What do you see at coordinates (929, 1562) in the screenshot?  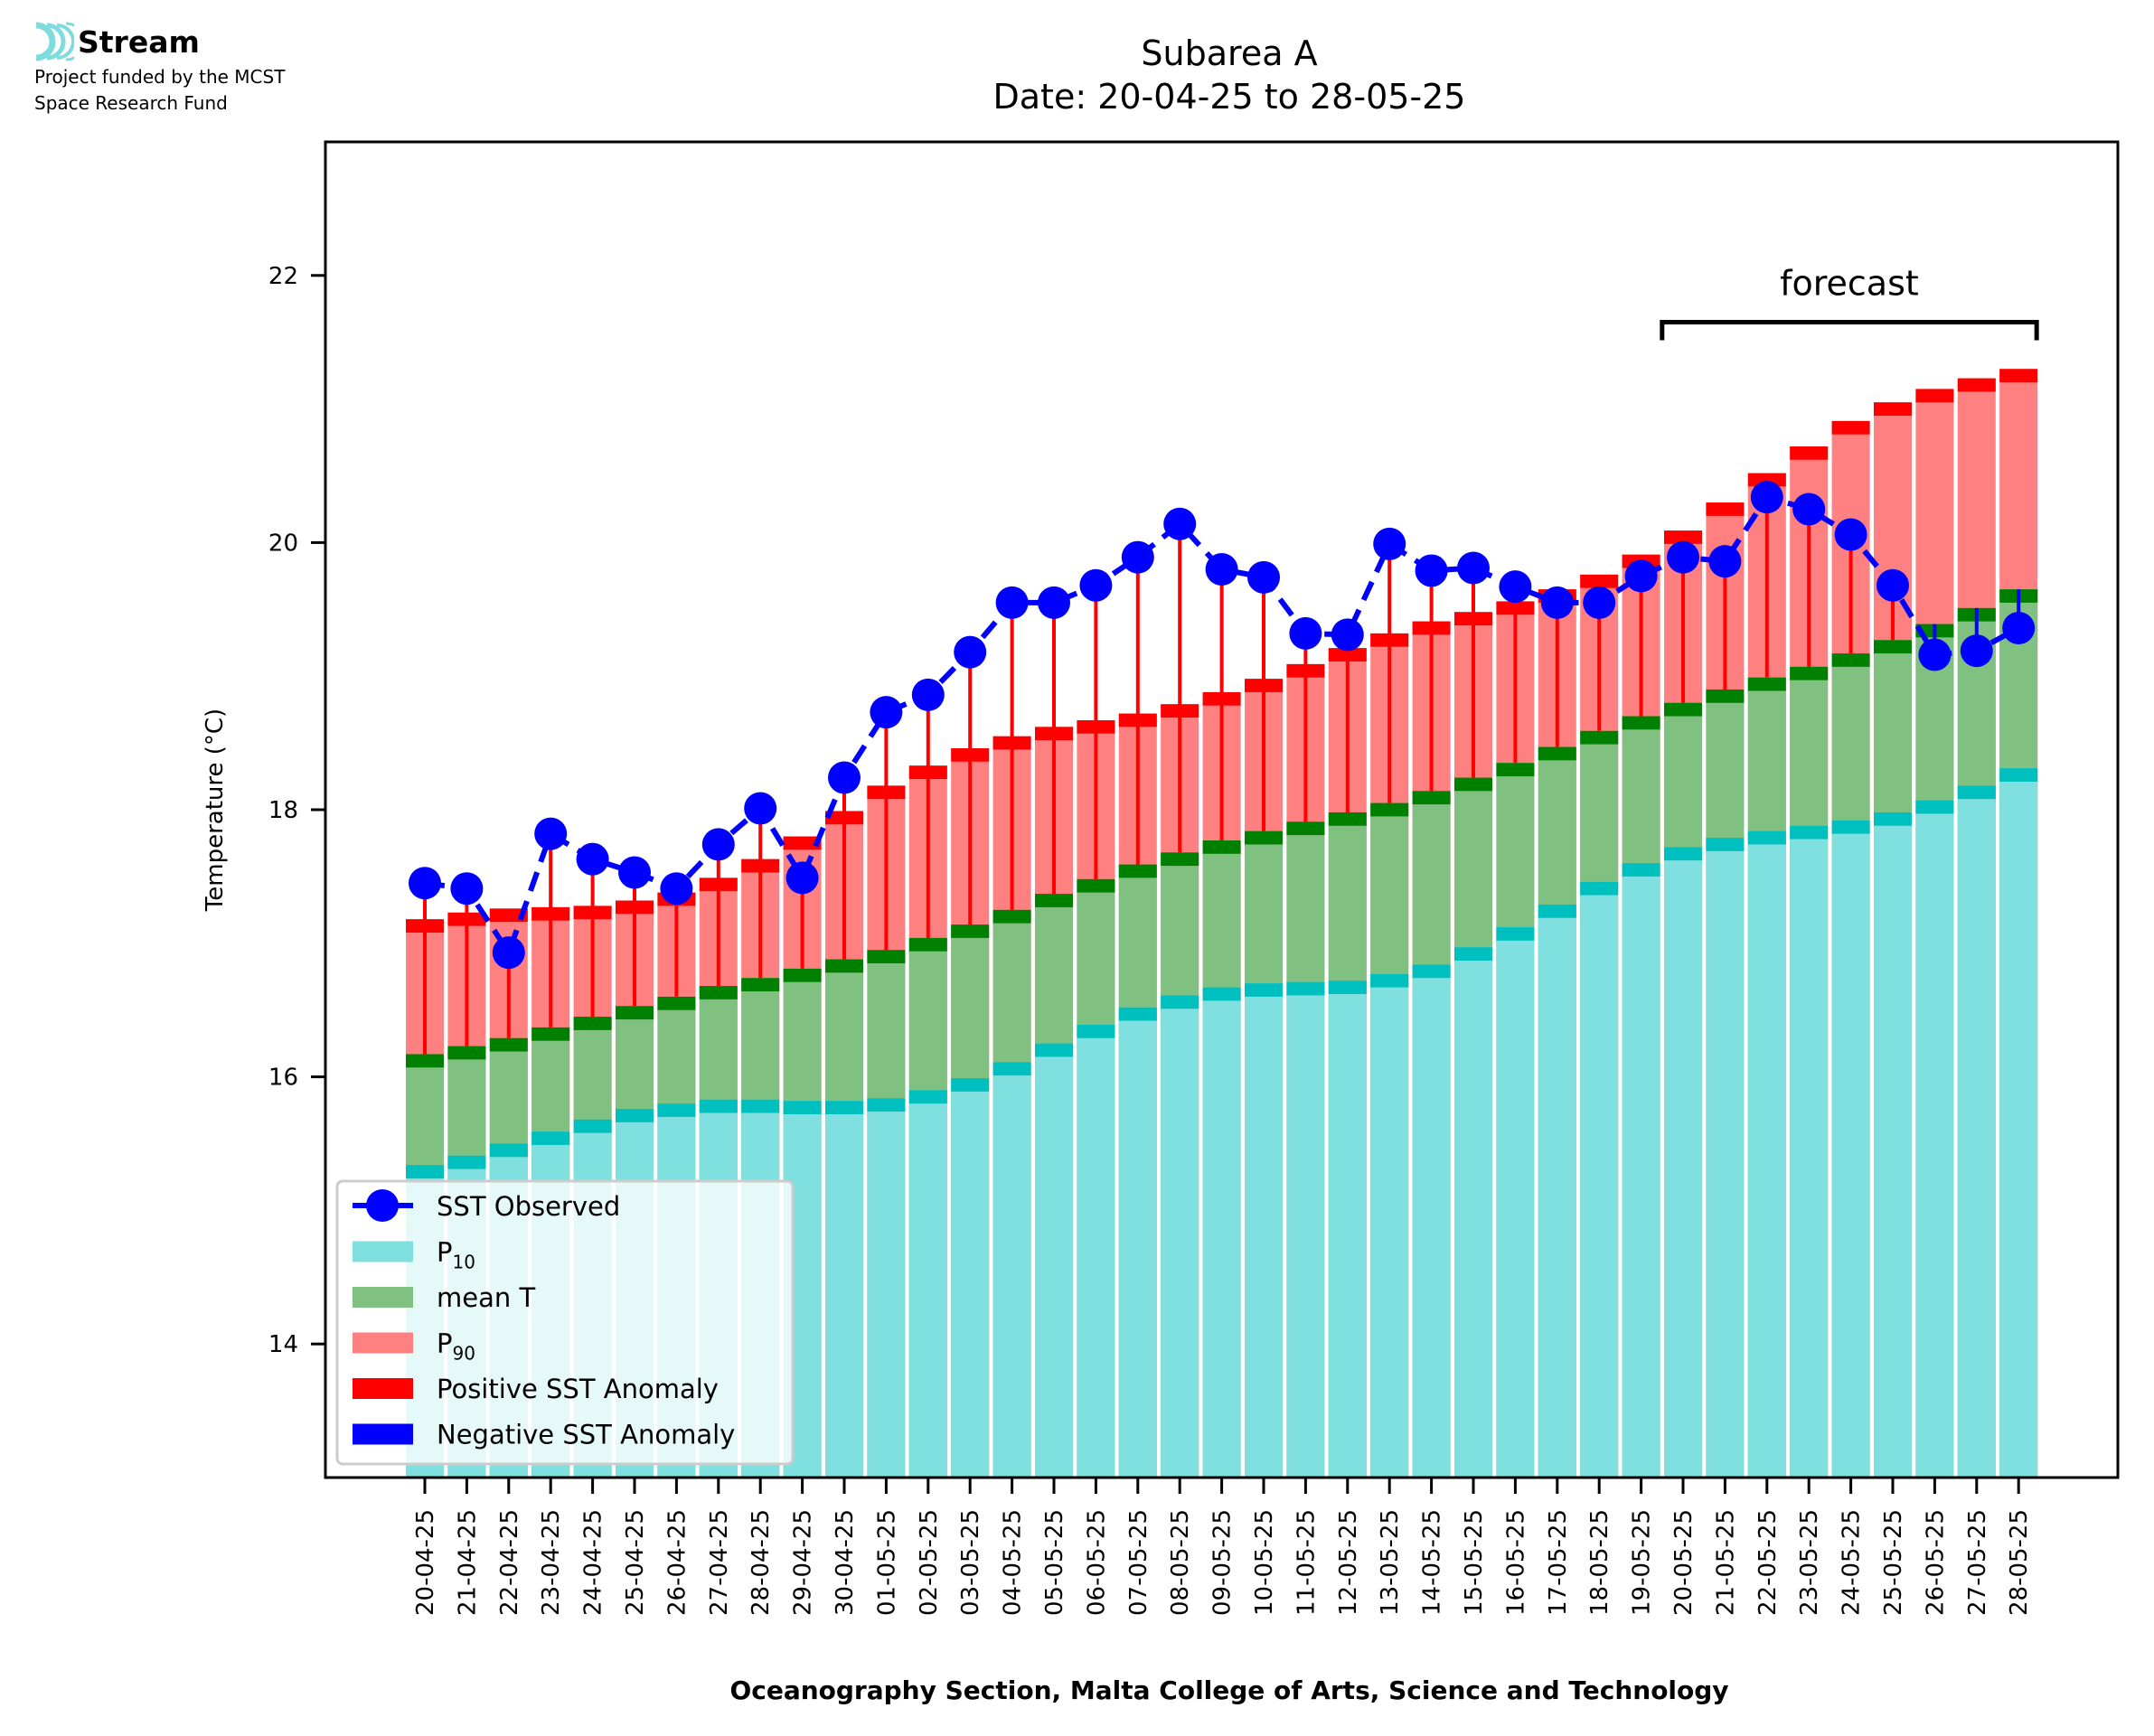 I see `x-tick-label: 02-05-25` at bounding box center [929, 1562].